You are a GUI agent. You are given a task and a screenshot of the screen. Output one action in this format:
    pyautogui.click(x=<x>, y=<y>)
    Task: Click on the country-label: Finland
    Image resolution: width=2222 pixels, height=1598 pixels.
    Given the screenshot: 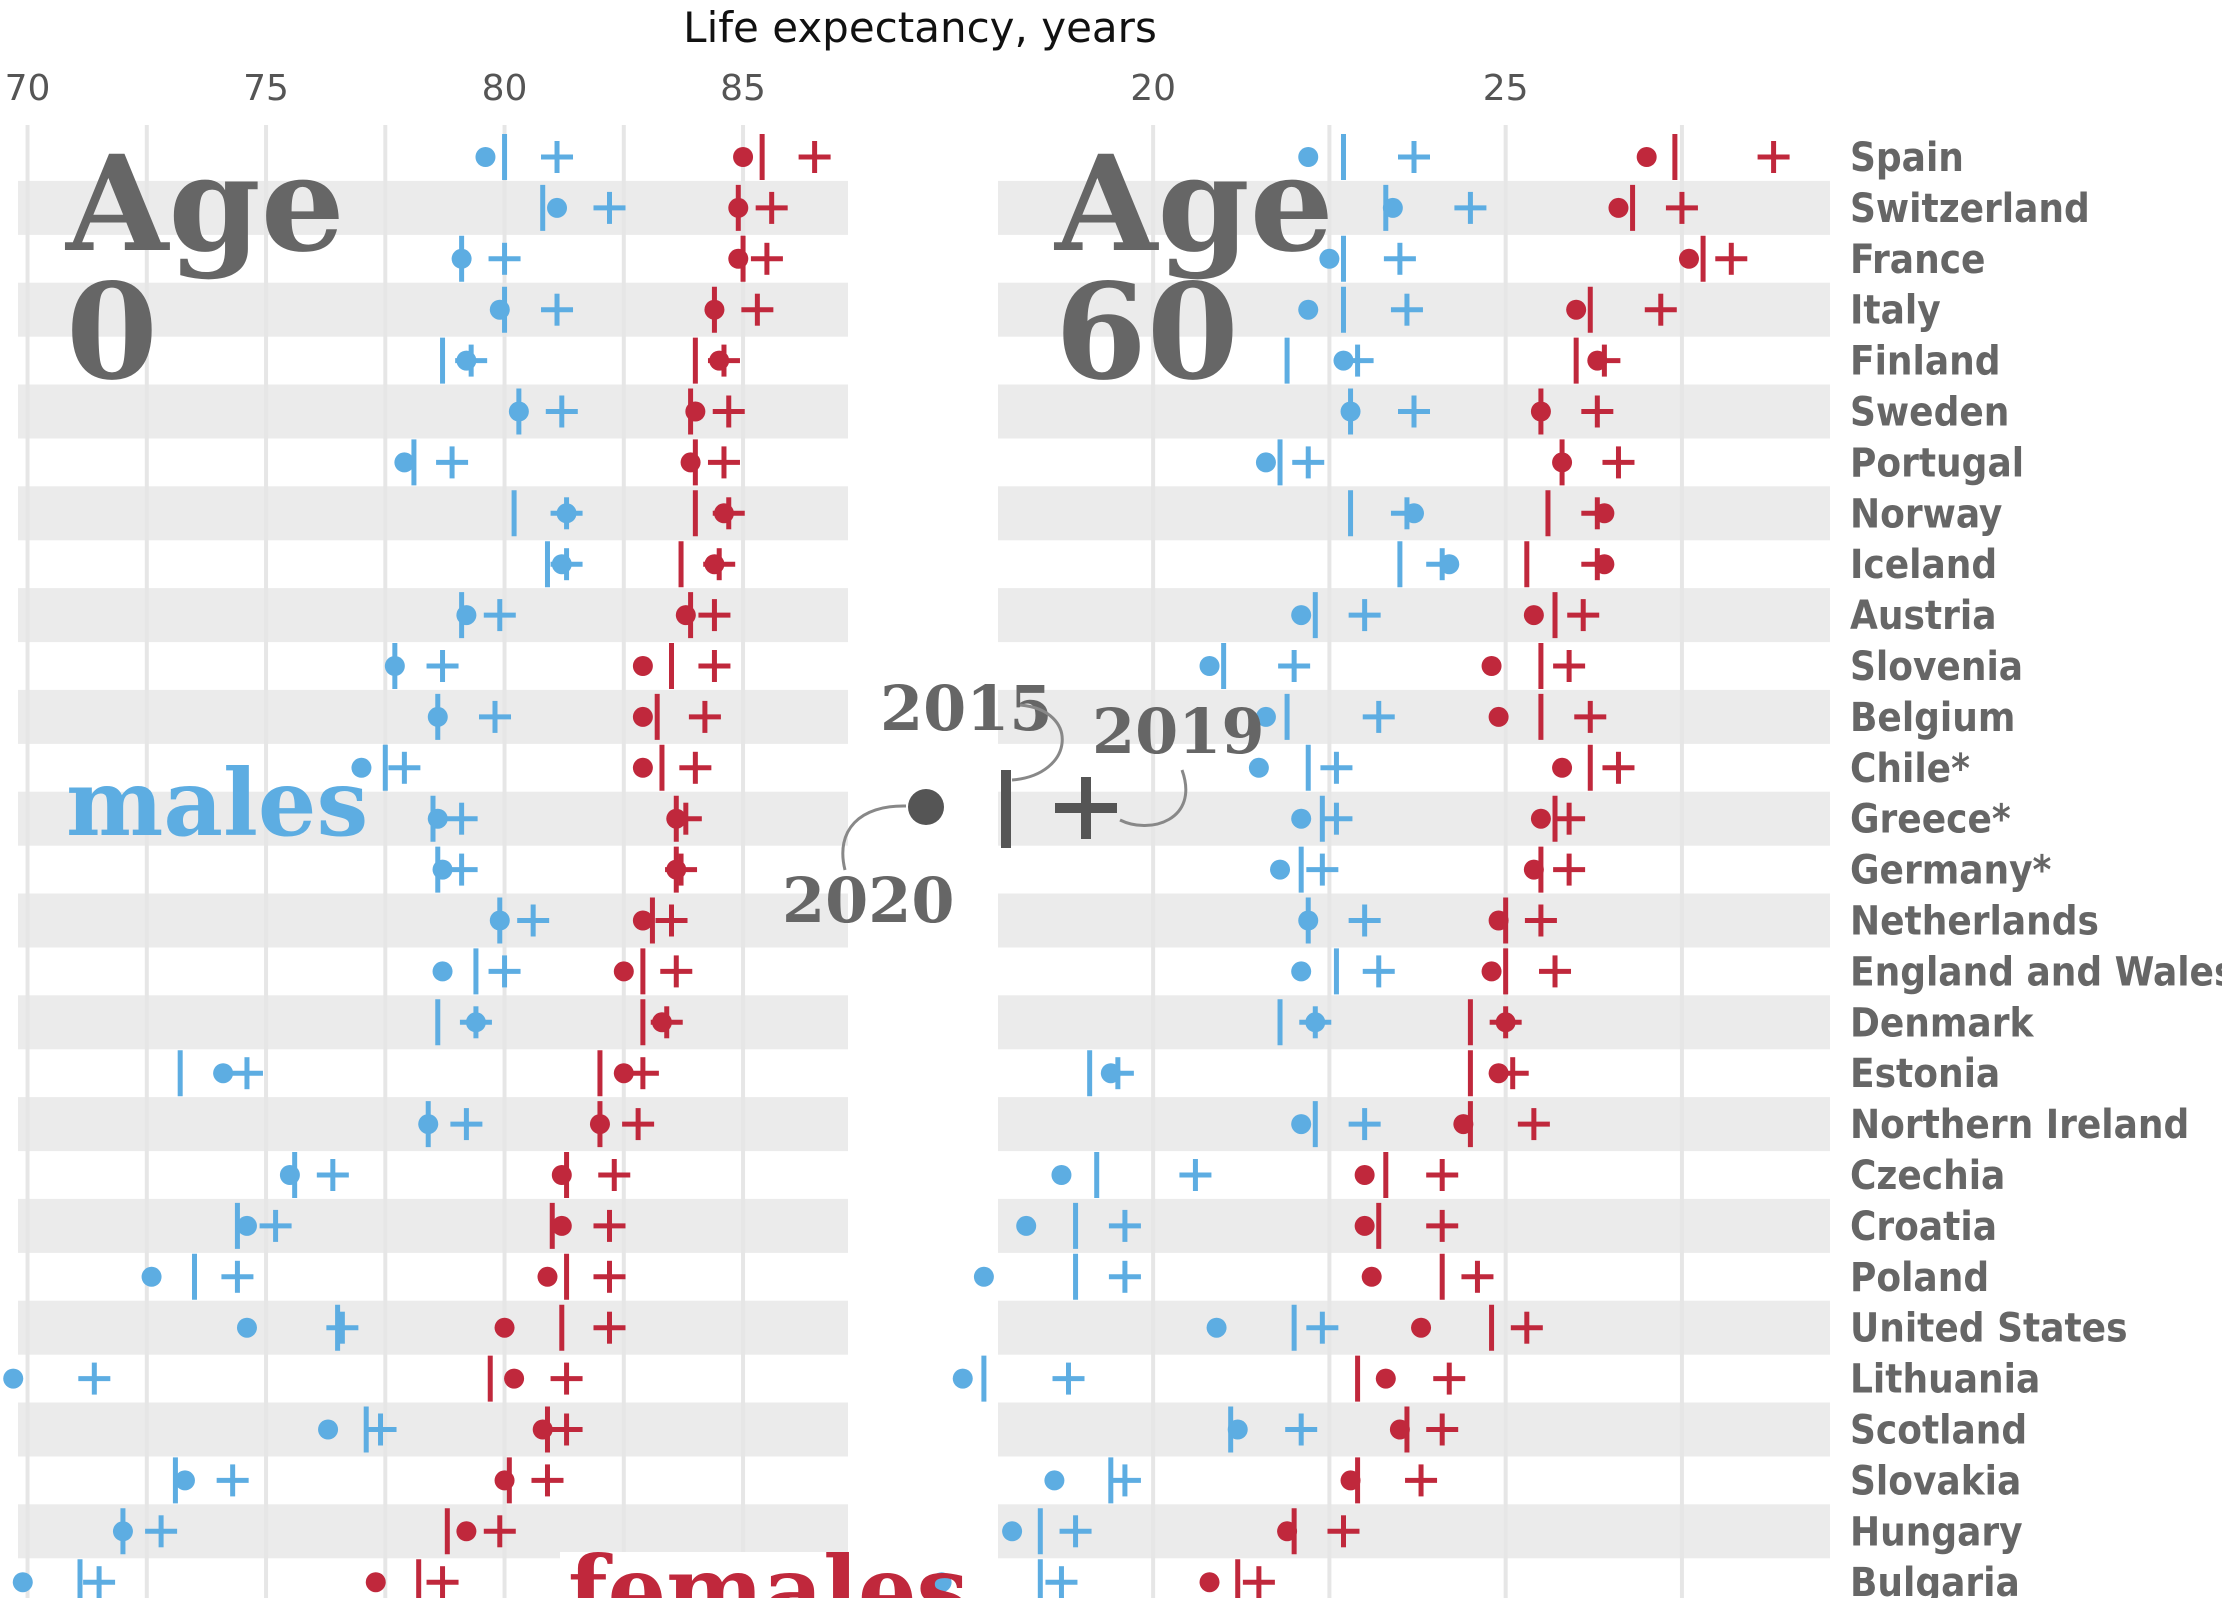 What is the action you would take?
    pyautogui.click(x=1925, y=362)
    